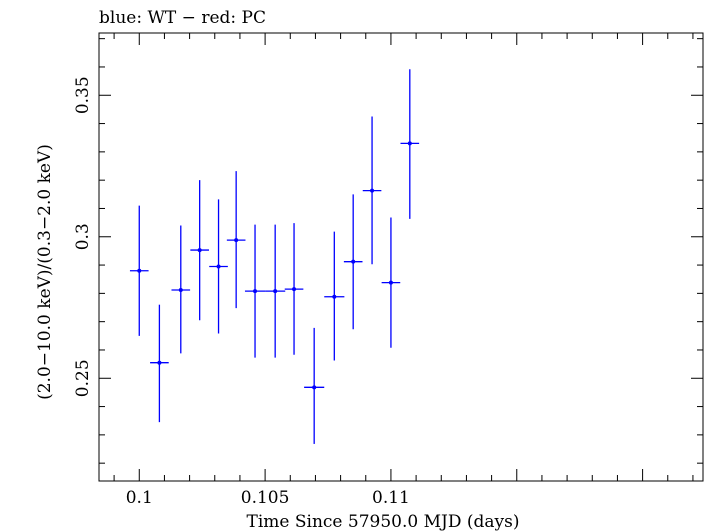  What do you see at coordinates (45, 272) in the screenshot?
I see `y-axis-label: (2.0−10.0 keV)/(0.3−2.0 keV)` at bounding box center [45, 272].